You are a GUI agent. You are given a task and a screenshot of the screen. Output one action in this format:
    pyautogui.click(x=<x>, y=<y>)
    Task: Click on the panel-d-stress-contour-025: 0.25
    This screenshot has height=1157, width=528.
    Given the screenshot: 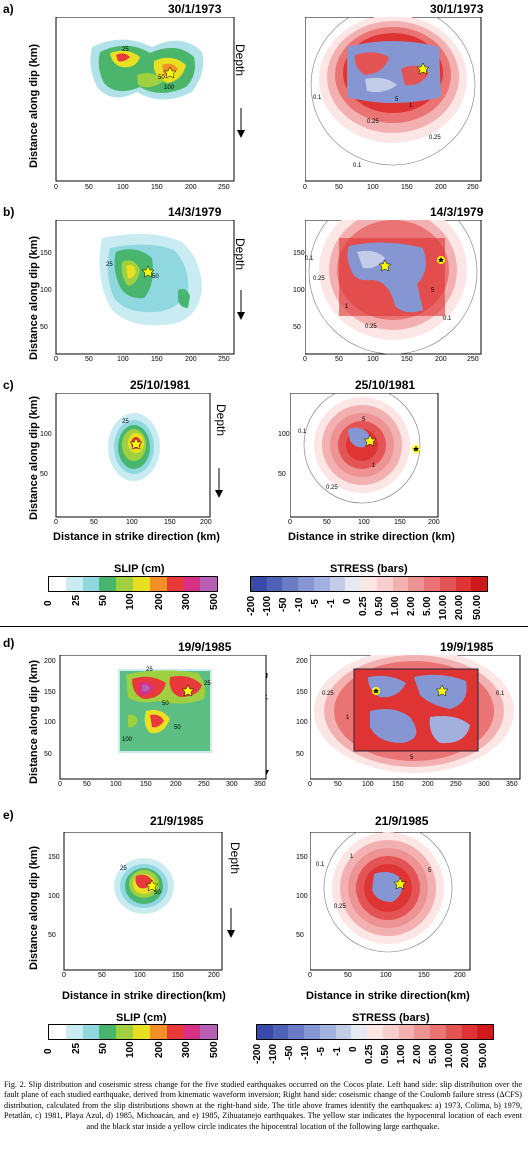 What is the action you would take?
    pyautogui.click(x=328, y=694)
    